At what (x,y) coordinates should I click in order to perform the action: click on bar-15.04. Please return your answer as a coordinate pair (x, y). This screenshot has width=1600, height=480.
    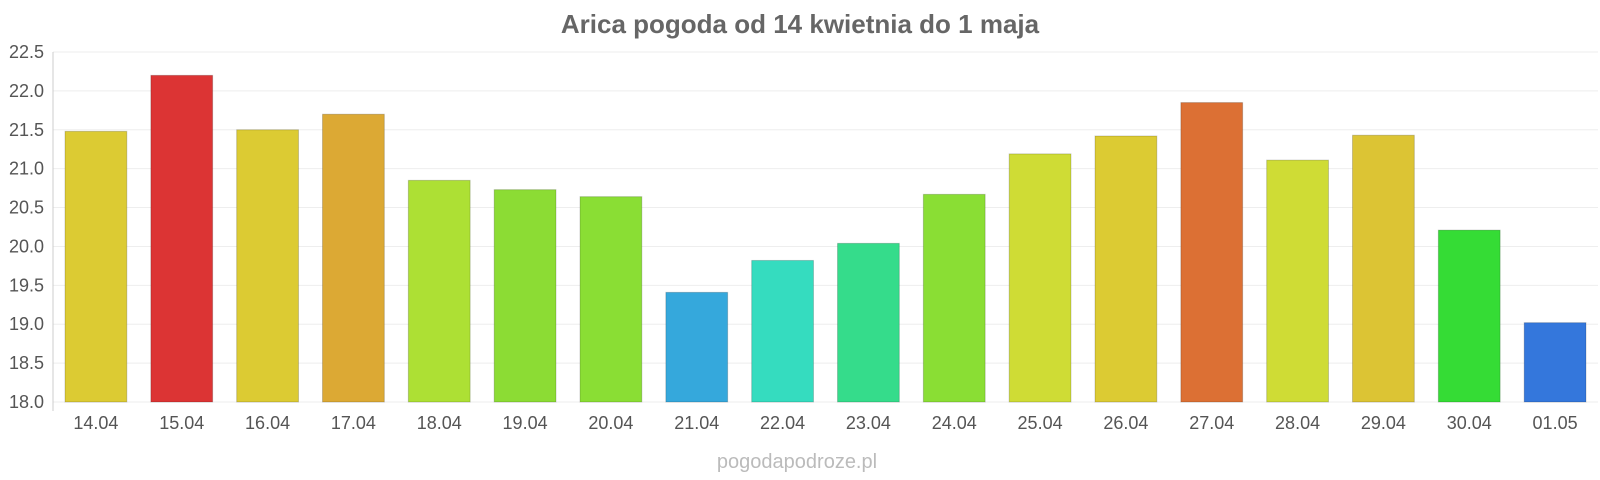
    Looking at the image, I should click on (182, 238).